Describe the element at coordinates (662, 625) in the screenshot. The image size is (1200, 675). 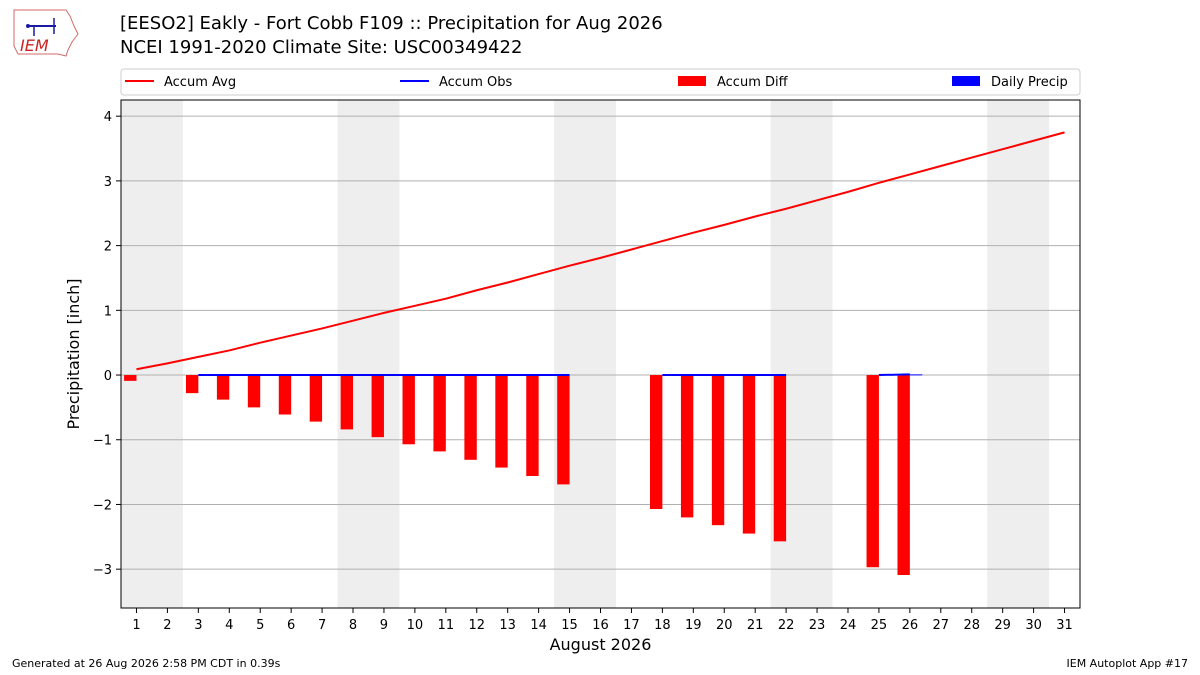
I see `x-tick-label: 18` at that location.